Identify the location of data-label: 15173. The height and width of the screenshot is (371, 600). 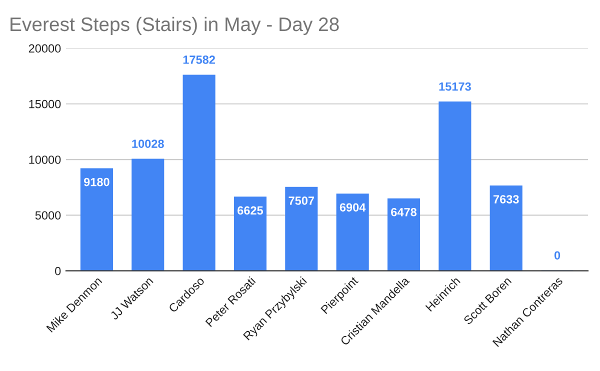
(455, 86).